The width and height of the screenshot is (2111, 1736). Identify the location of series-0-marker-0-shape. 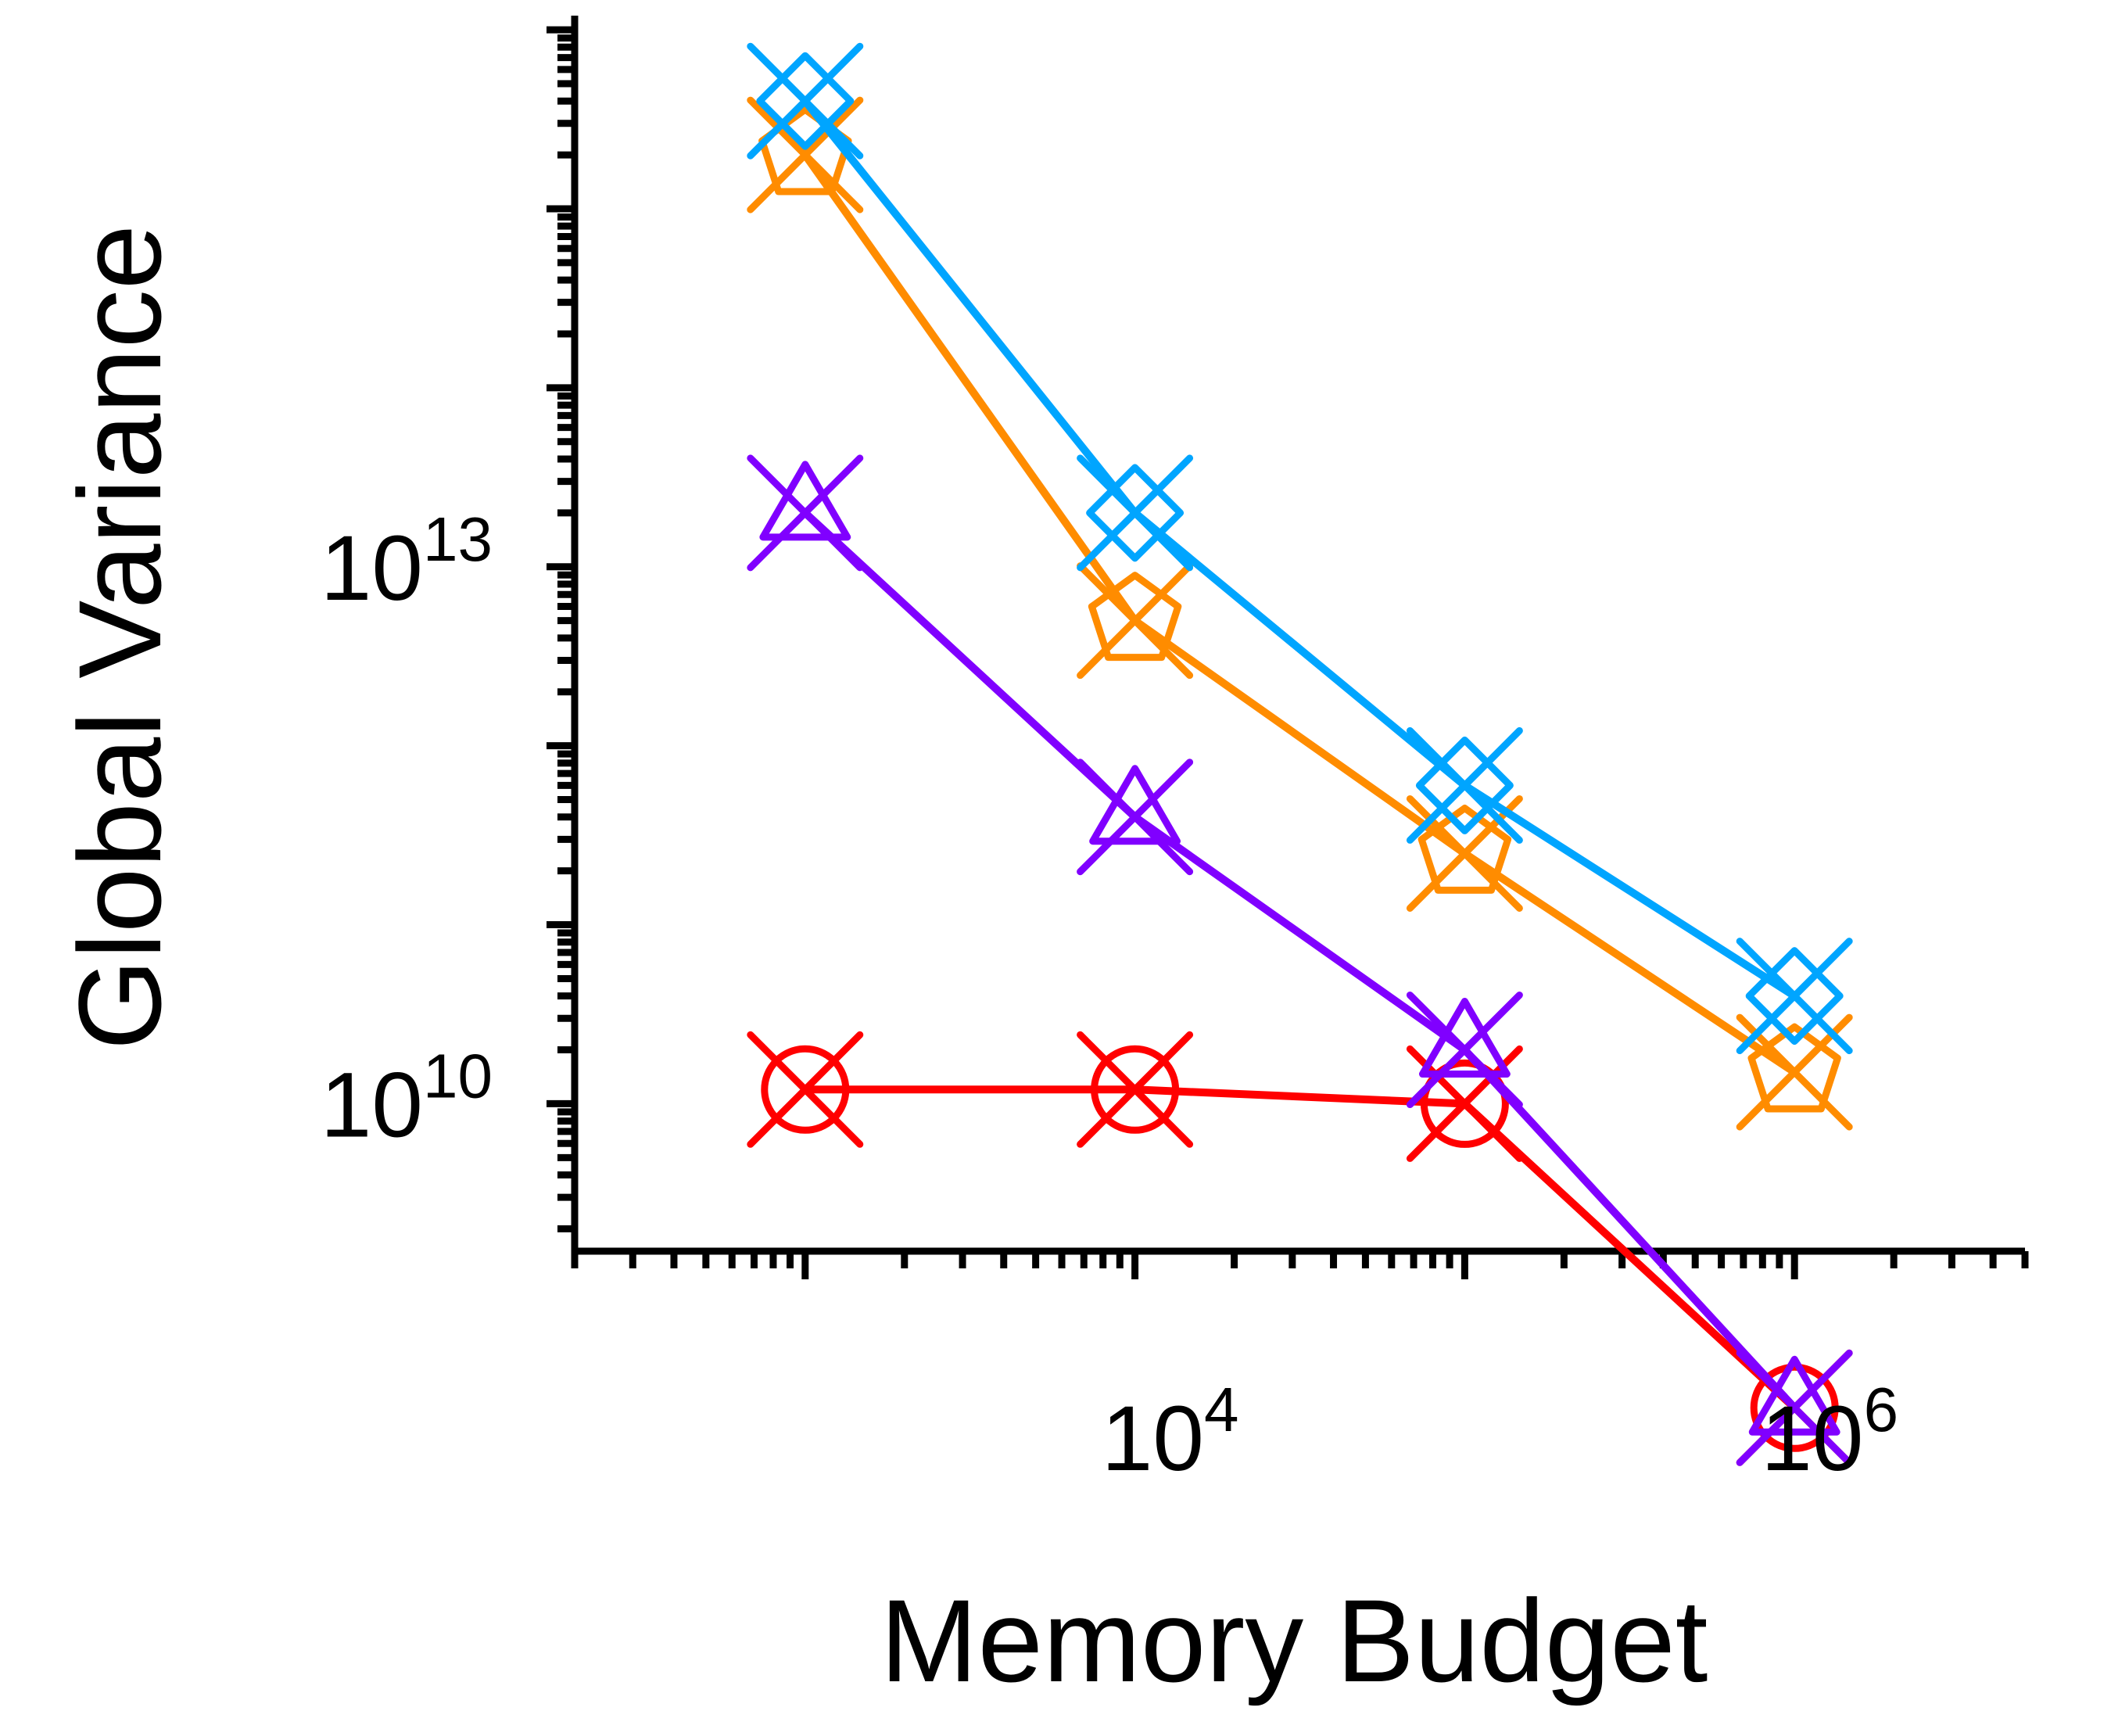
(805, 101).